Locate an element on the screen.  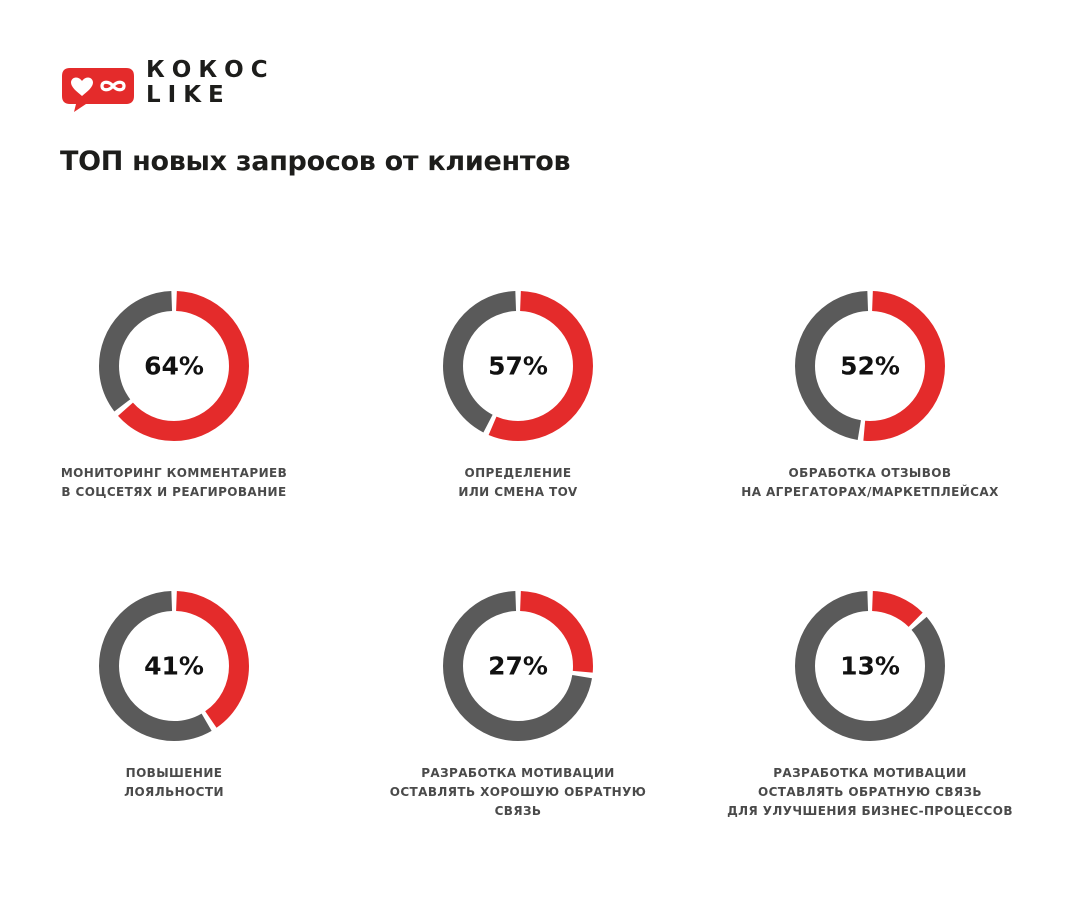
donut-chart: 27% is located at coordinates (518, 666).